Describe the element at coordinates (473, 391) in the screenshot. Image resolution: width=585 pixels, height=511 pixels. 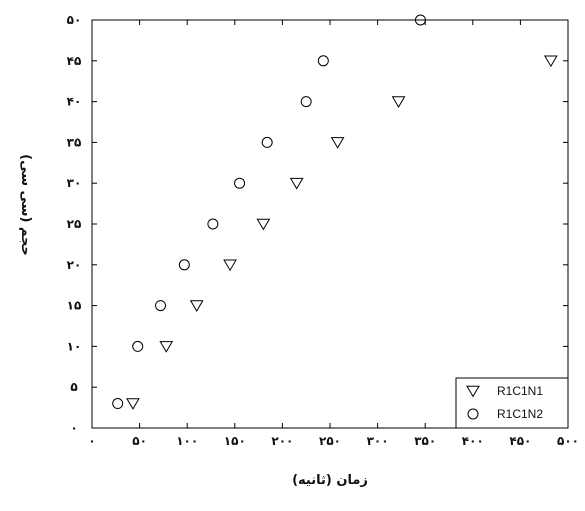
I see `legend-triangle-marker` at that location.